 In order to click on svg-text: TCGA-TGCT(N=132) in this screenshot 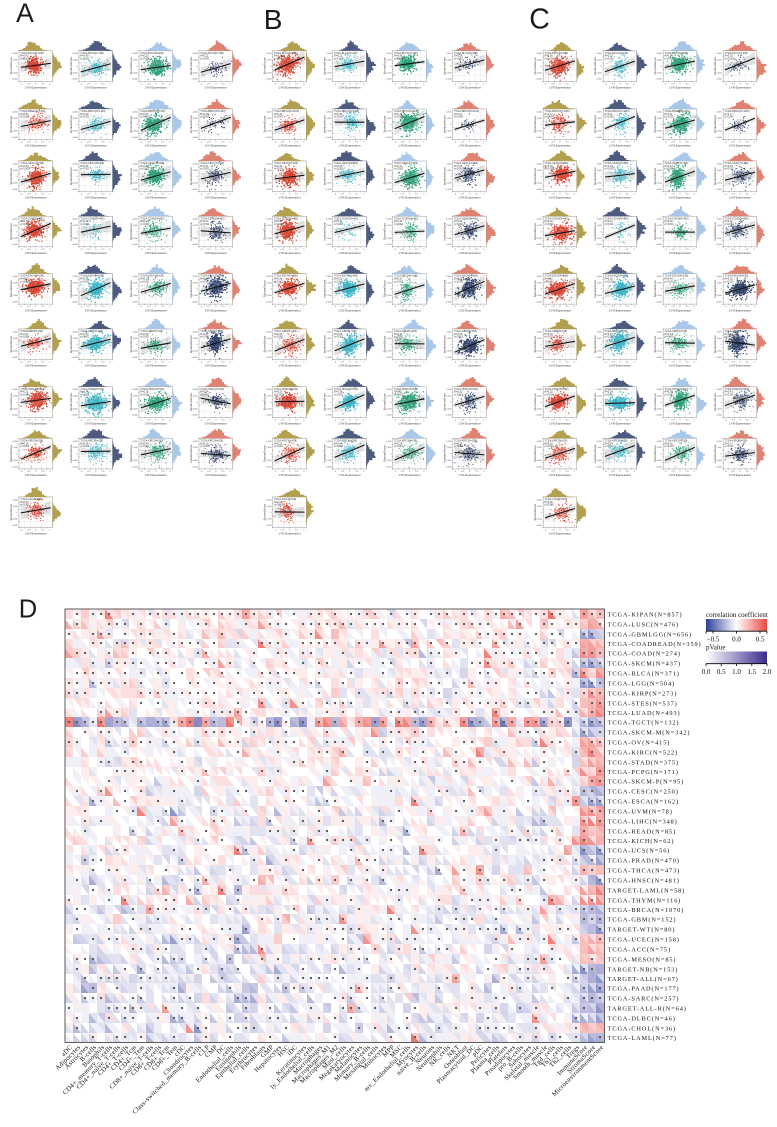, I will do `click(644, 723)`.